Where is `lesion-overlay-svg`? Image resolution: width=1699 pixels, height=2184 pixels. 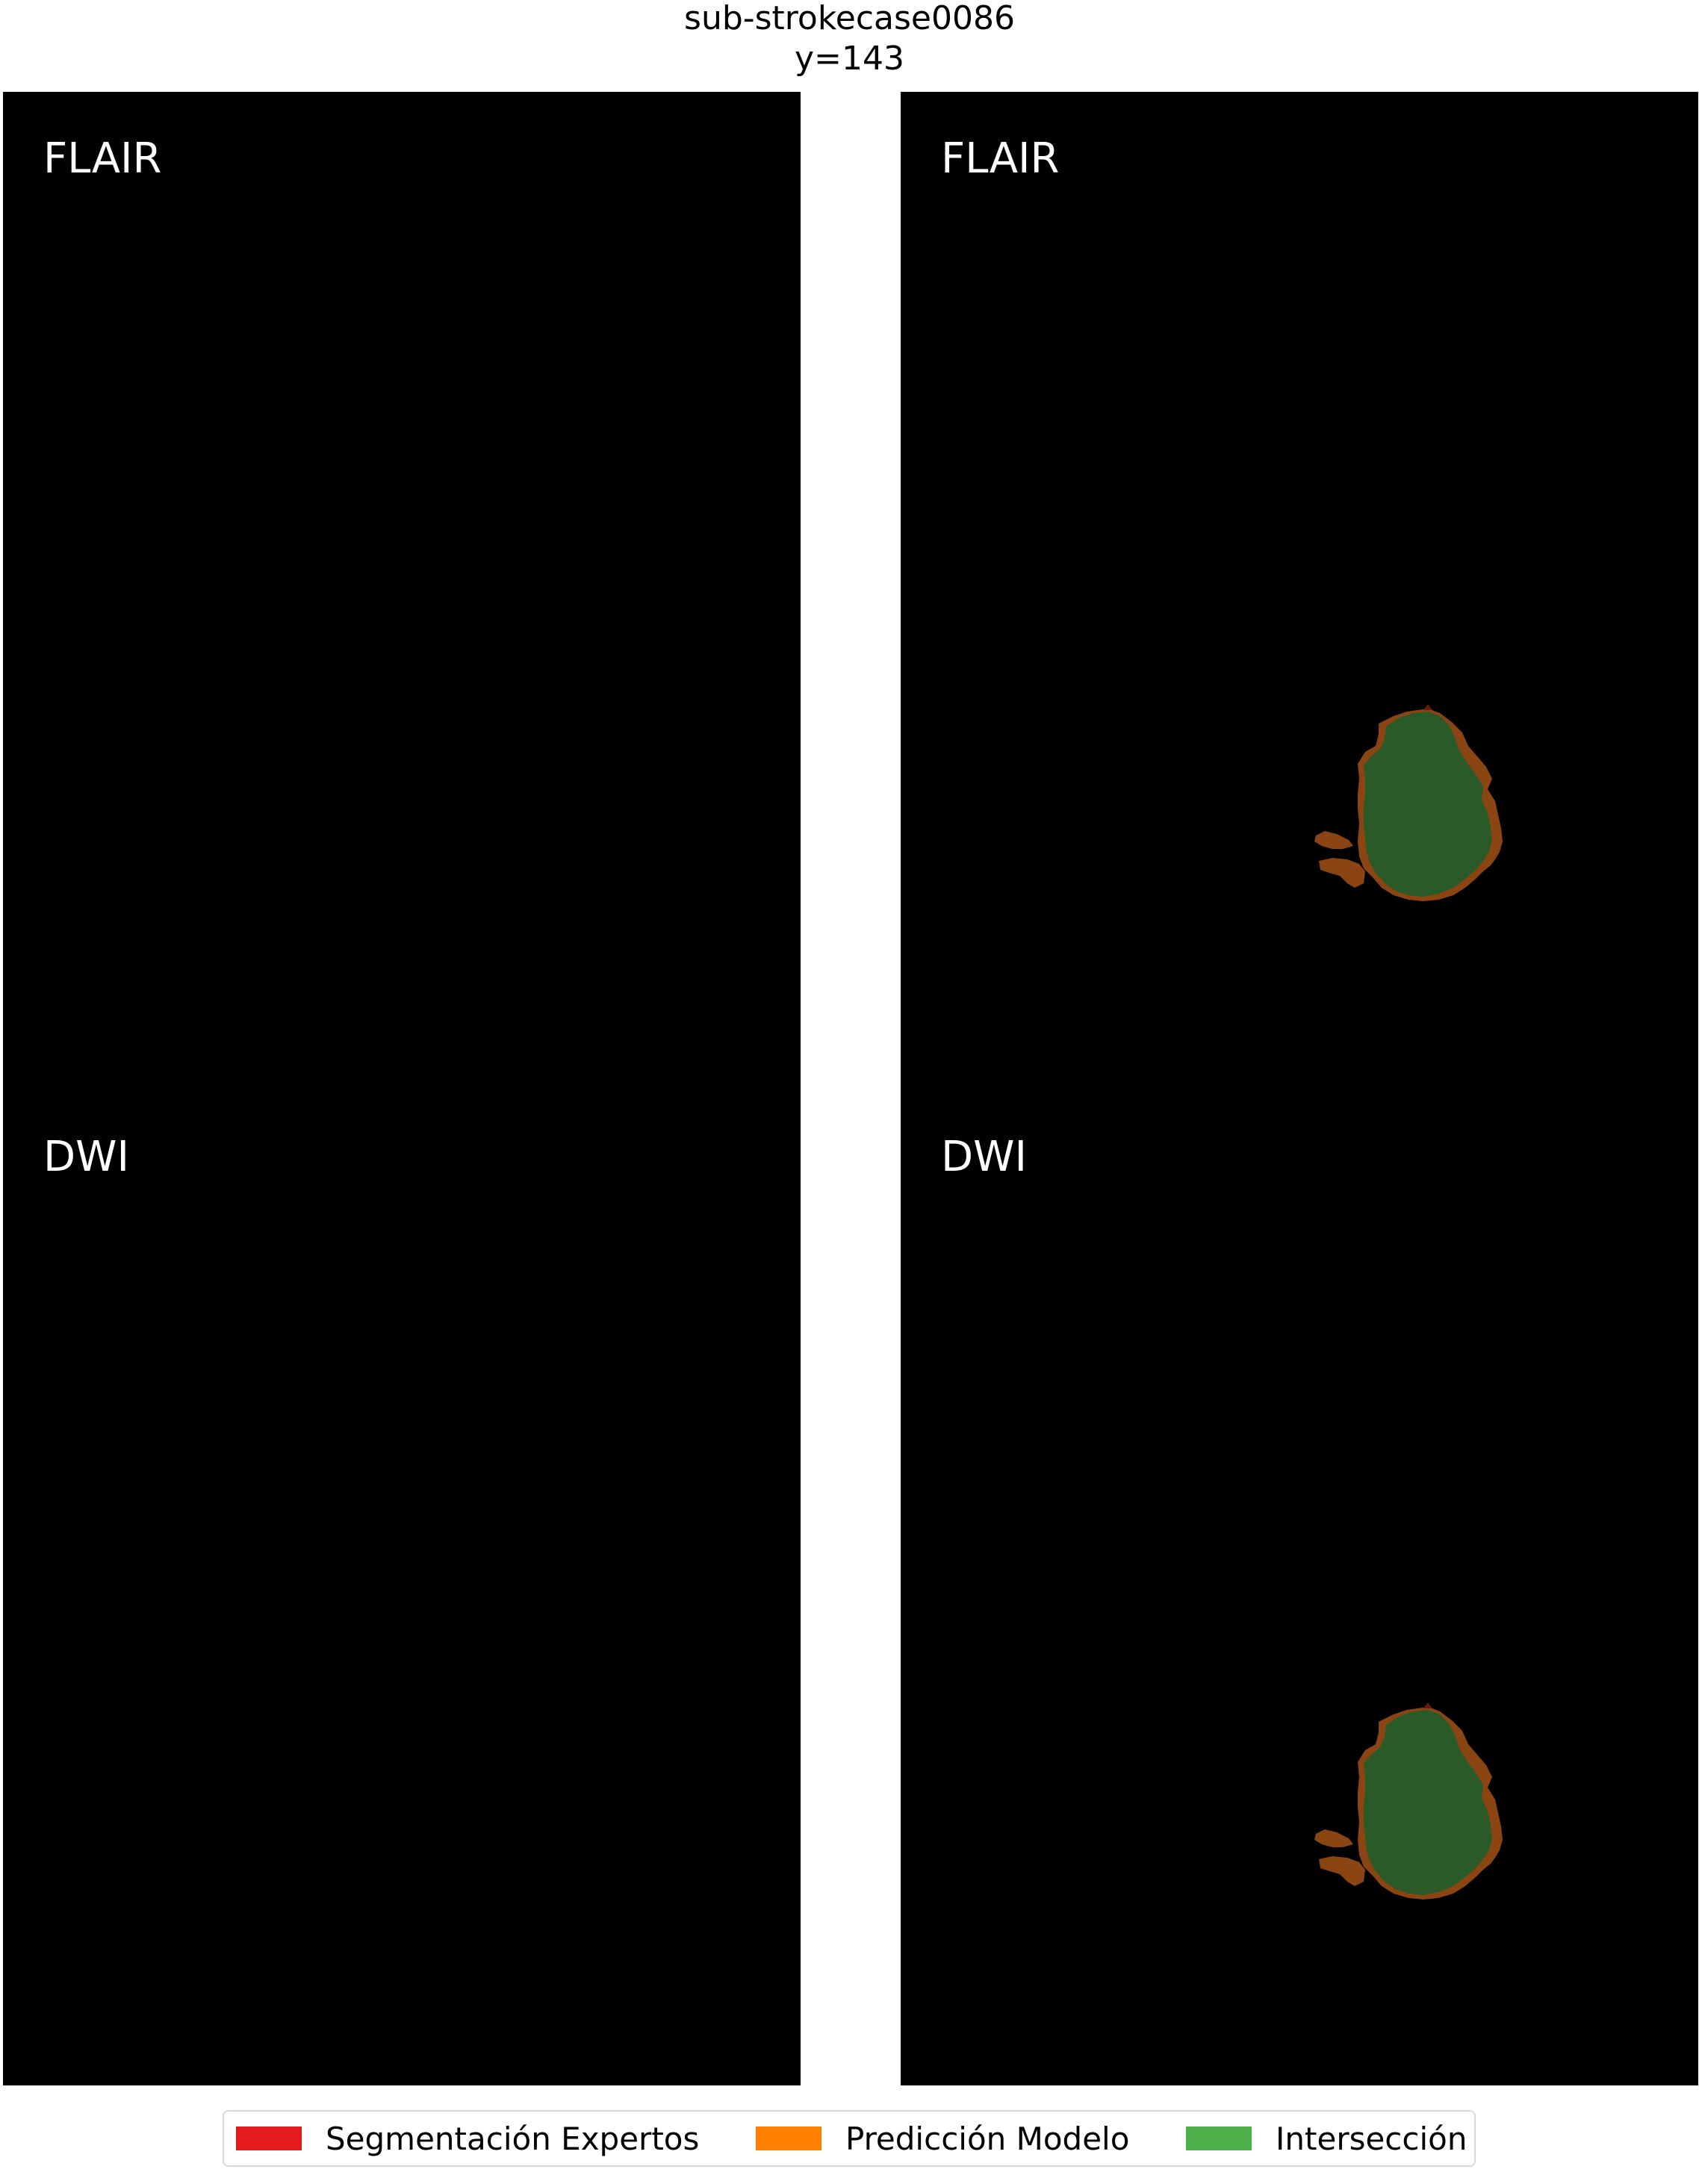 lesion-overlay-svg is located at coordinates (1408, 1302).